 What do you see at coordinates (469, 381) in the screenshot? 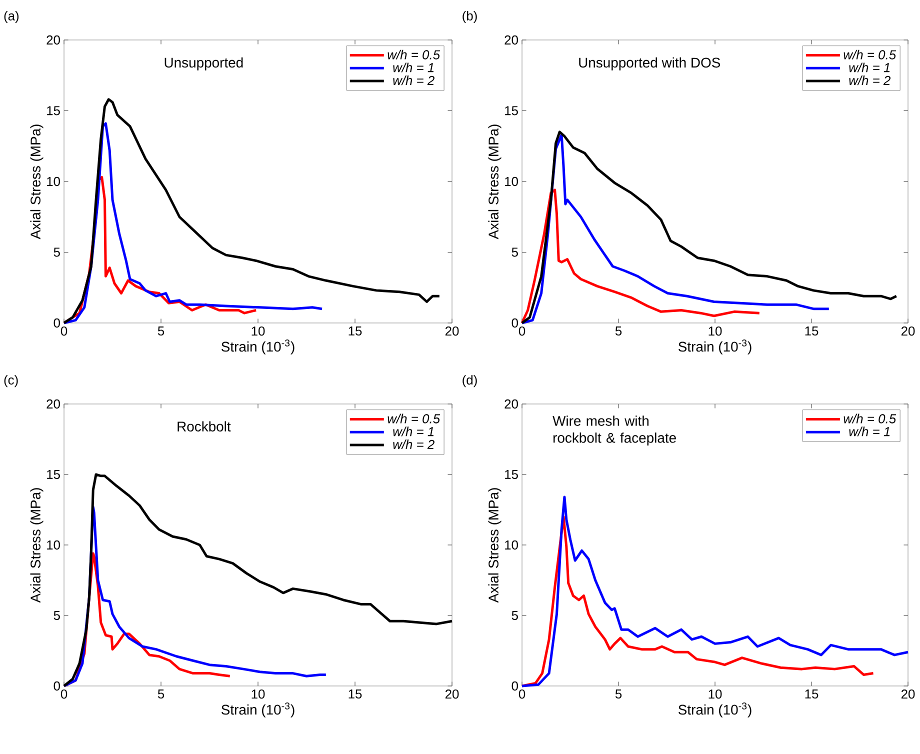
I see `text: (d)` at bounding box center [469, 381].